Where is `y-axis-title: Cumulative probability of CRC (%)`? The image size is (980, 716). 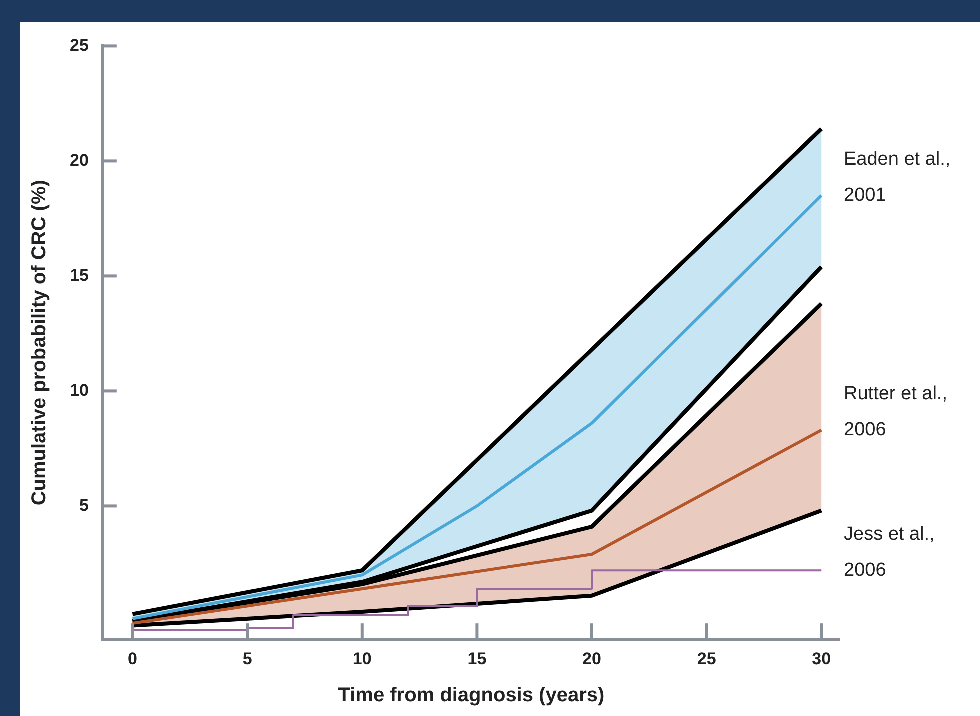 y-axis-title: Cumulative probability of CRC (%) is located at coordinates (39, 343).